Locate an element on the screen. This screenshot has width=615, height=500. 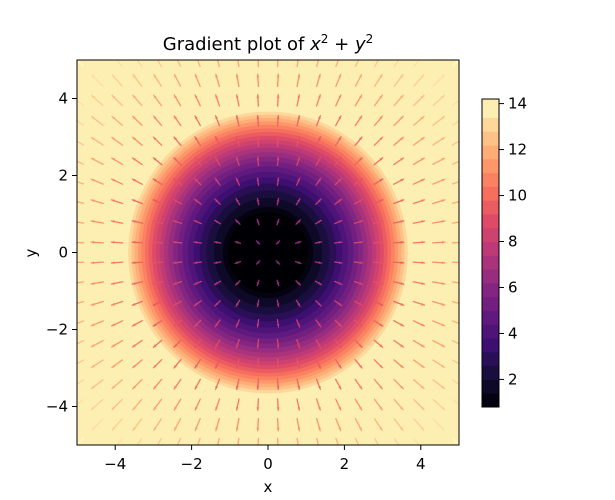
colorbar-bands is located at coordinates (490, 253).